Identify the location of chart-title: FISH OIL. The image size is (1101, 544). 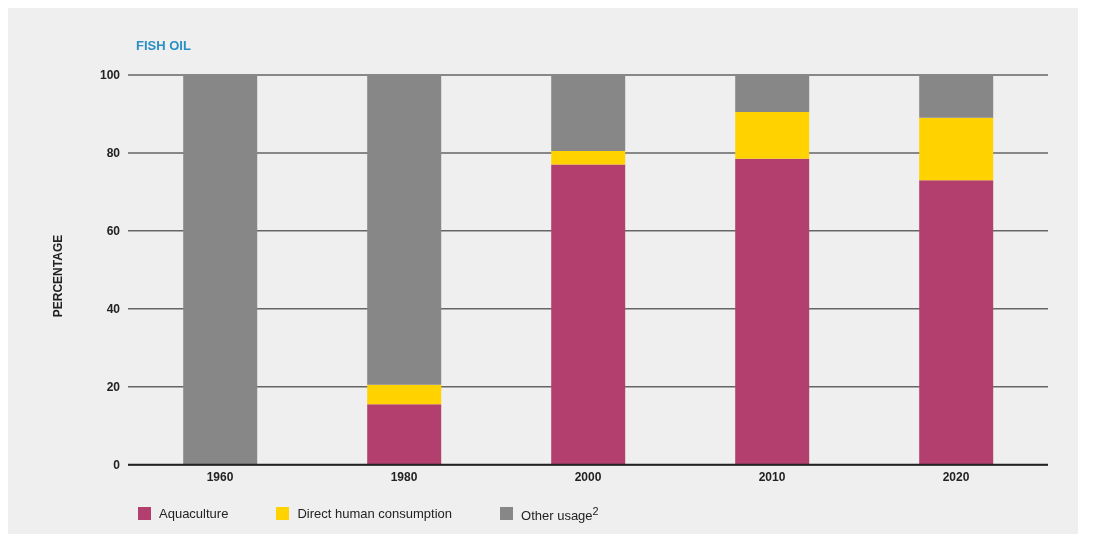
(163, 45).